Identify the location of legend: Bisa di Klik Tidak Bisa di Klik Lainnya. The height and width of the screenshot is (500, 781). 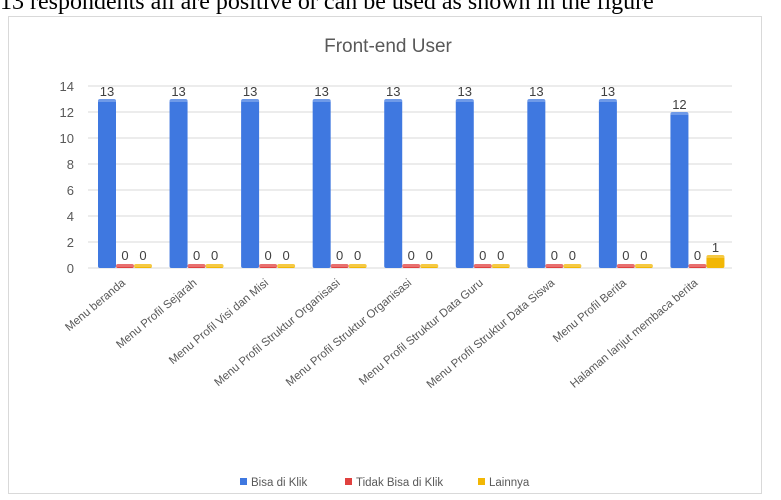
(385, 483).